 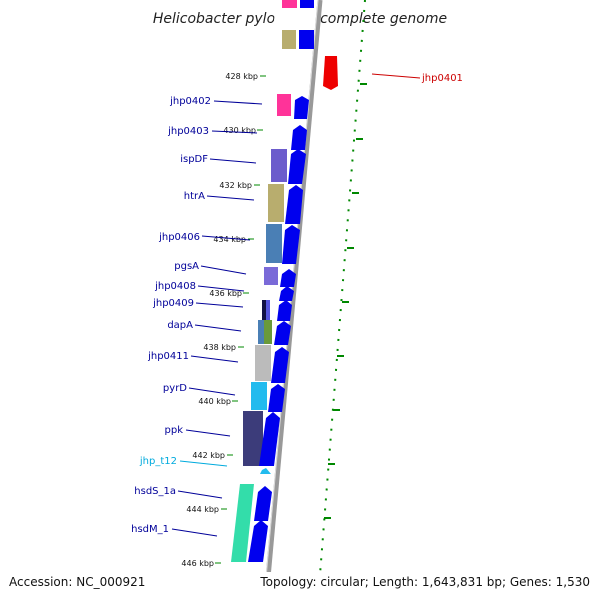 What do you see at coordinates (179, 237) in the screenshot?
I see `gene-label-jhp0406: jhp0406` at bounding box center [179, 237].